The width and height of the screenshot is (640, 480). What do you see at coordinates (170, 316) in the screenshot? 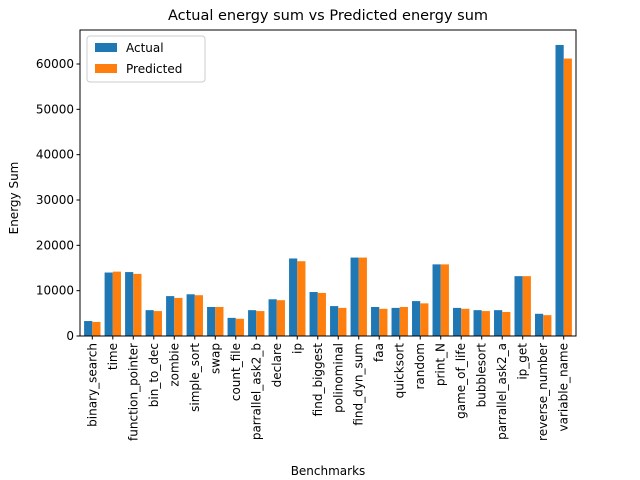
I see `bar-actual-zombie` at bounding box center [170, 316].